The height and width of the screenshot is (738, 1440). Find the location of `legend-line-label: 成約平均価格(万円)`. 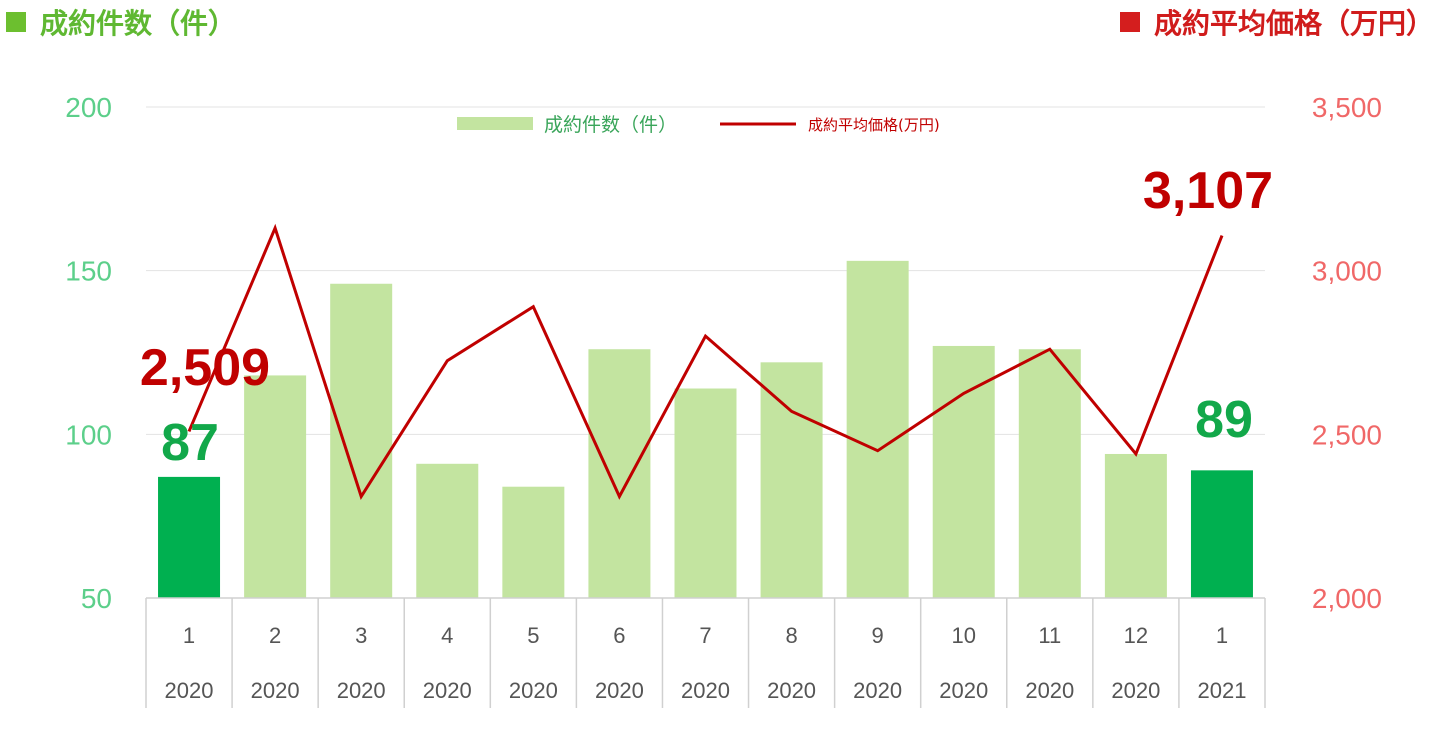

legend-line-label: 成約平均価格(万円) is located at coordinates (874, 125).